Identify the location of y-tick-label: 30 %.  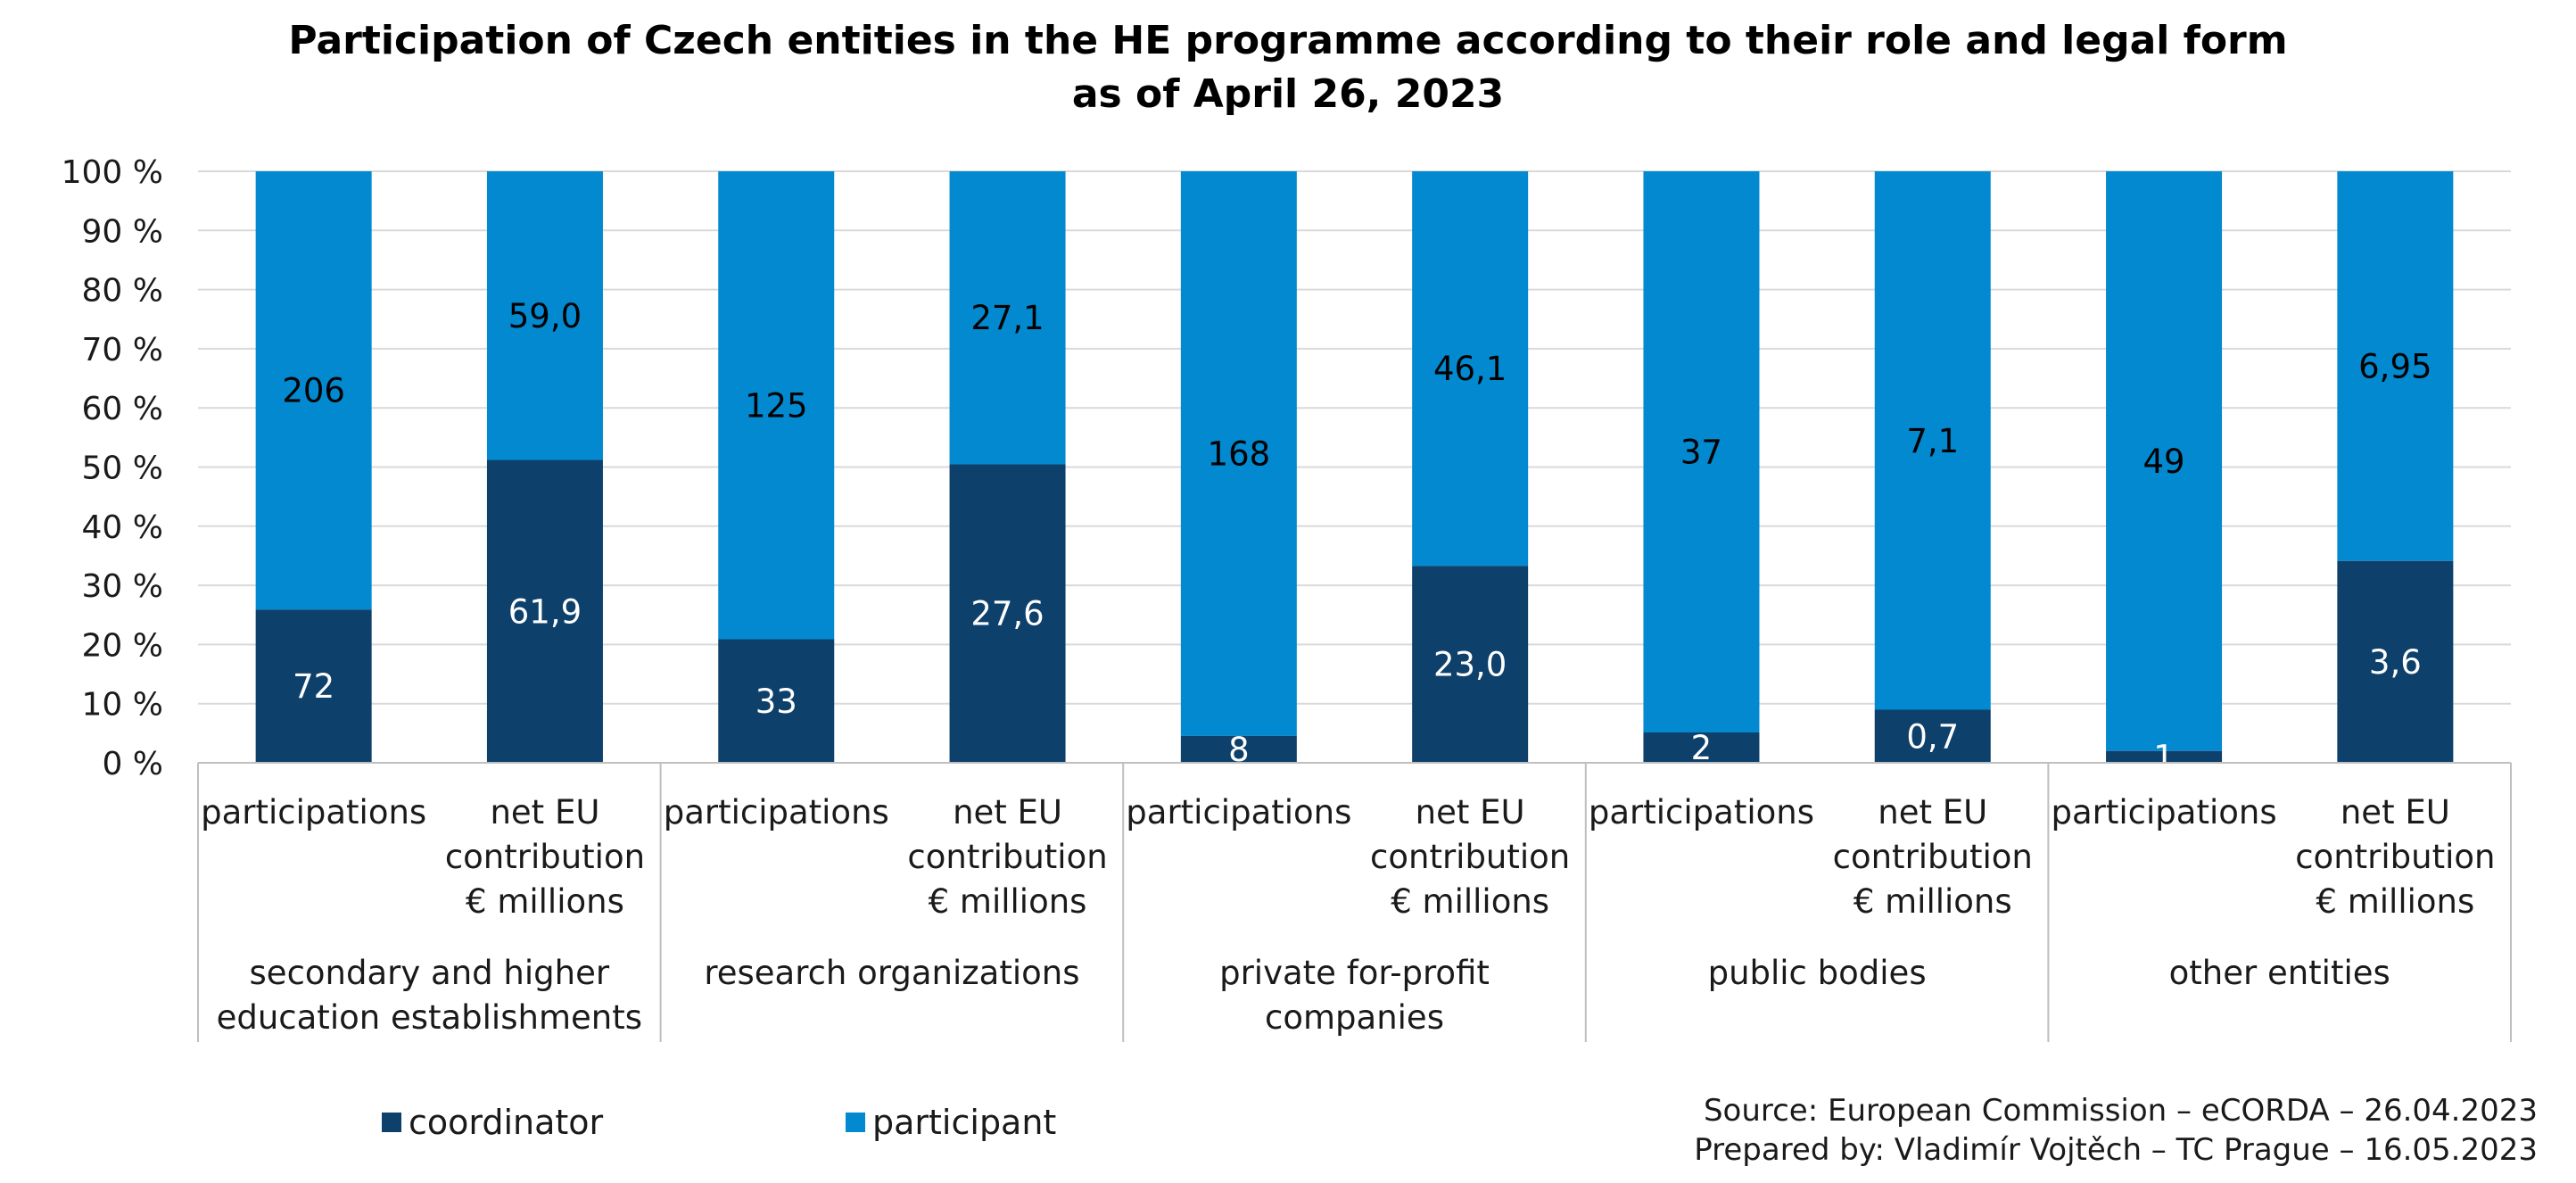
(122, 587).